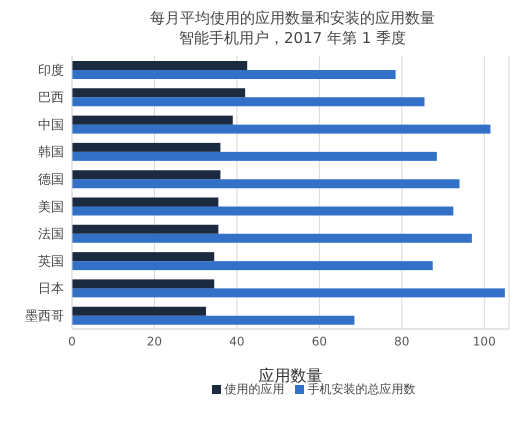 The image size is (525, 430). Describe the element at coordinates (237, 341) in the screenshot. I see `x-tick-label: 40` at that location.